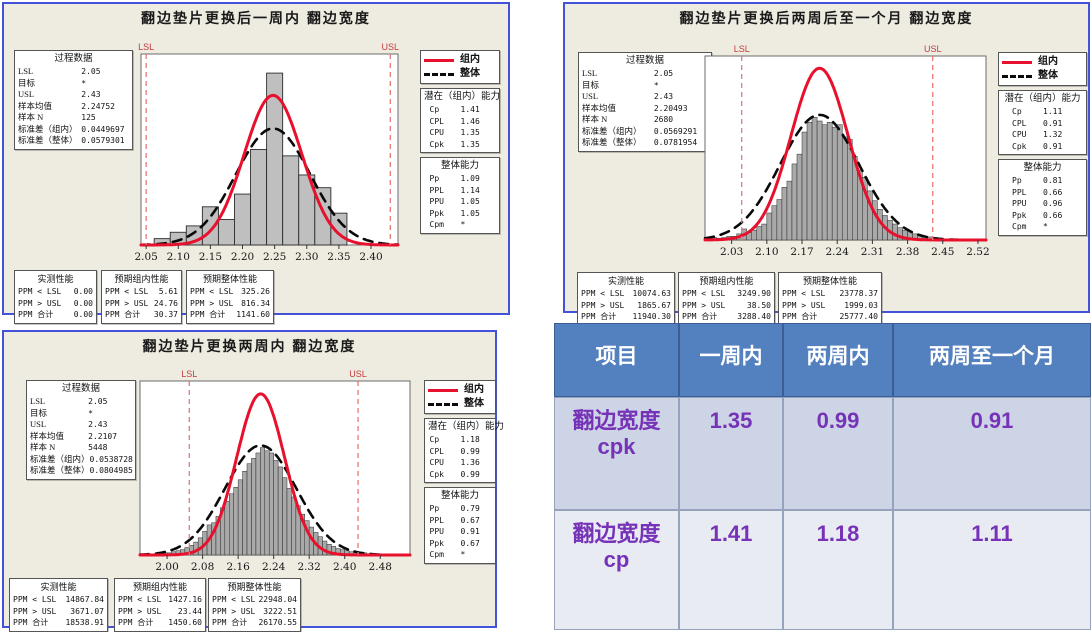 The image size is (1092, 632). I want to click on stat-row: PPM > USL 3671.07, so click(58, 612).